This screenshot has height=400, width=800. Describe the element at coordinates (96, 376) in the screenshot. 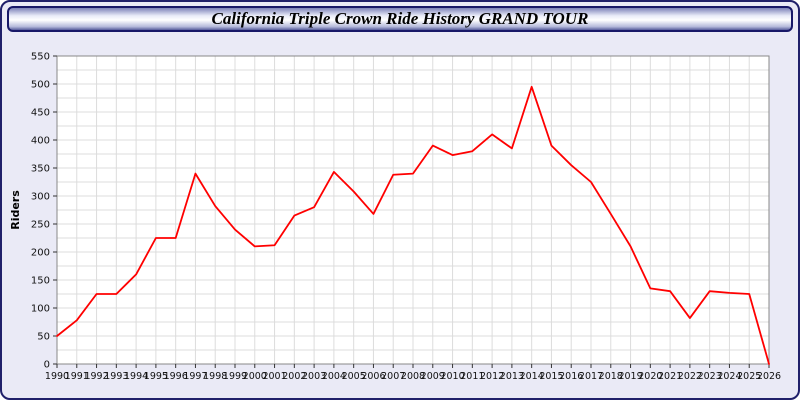

I see `x-tick-label: 1992` at that location.